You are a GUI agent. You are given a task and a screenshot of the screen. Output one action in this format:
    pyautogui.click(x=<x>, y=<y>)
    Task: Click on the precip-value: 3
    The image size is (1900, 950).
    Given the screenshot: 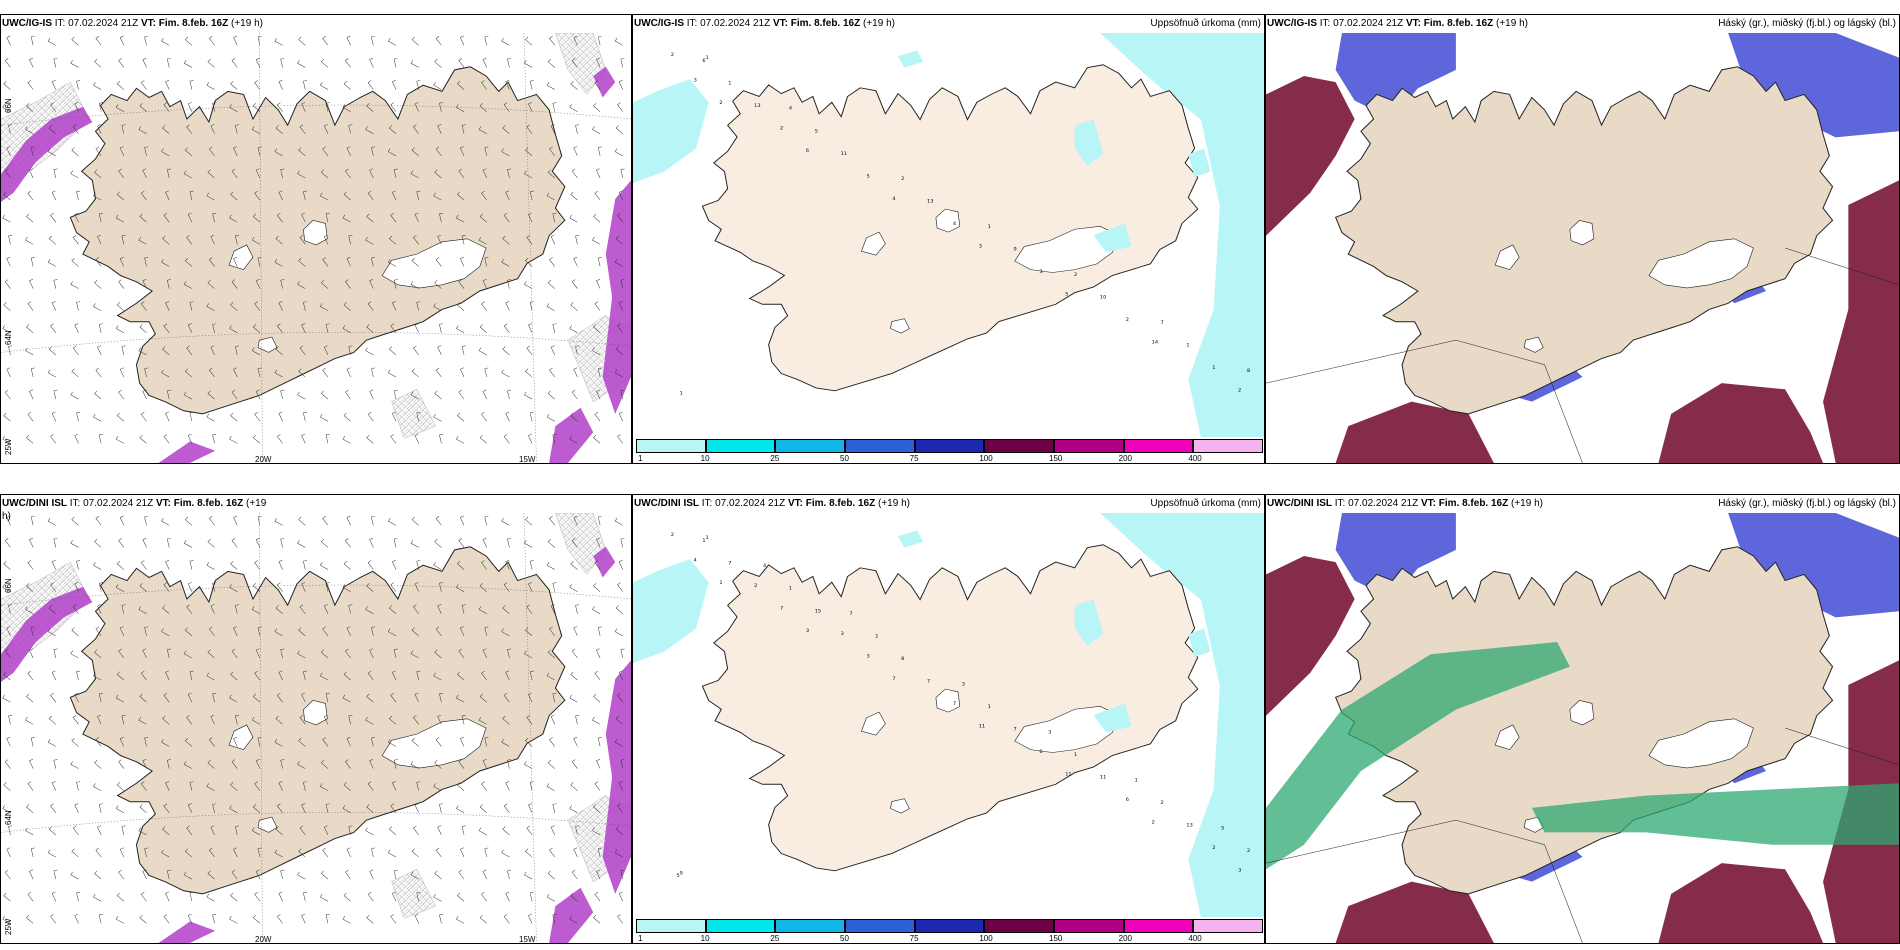 What is the action you would take?
    pyautogui.click(x=1239, y=871)
    